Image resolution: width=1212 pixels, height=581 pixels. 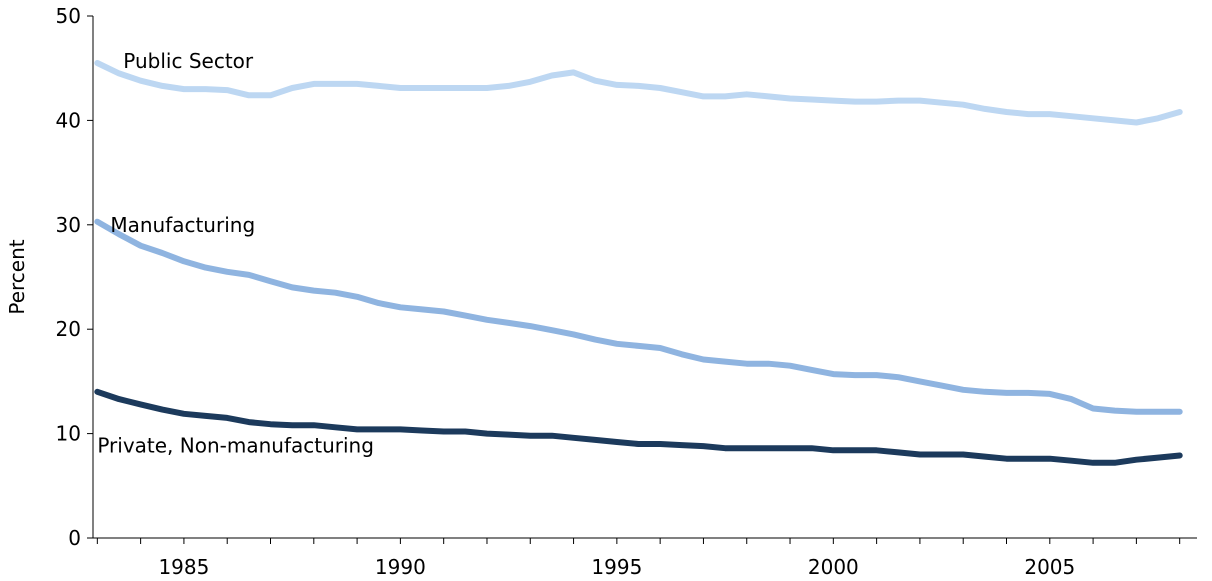 I want to click on x-tick-label: 1985, so click(x=183, y=567).